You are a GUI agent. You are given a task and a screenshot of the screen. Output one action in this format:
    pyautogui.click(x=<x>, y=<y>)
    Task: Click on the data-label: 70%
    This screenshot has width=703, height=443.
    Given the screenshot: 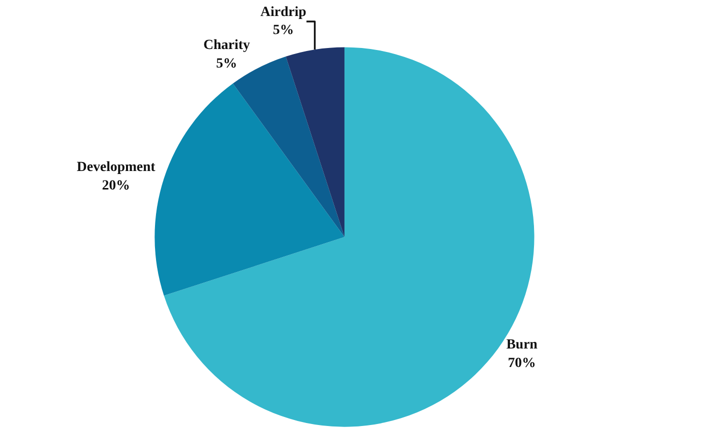 What is the action you would take?
    pyautogui.click(x=522, y=363)
    